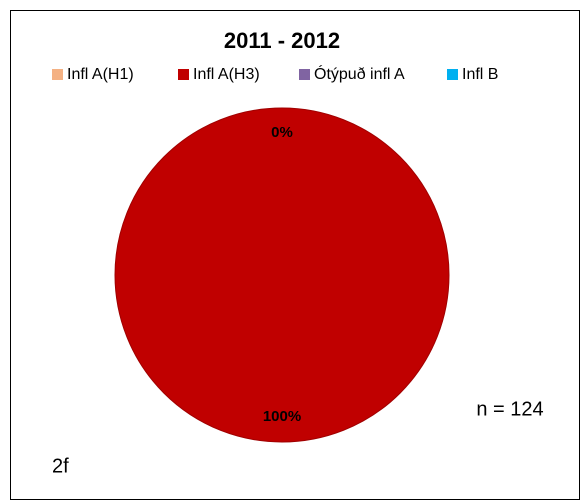  Describe the element at coordinates (282, 40) in the screenshot. I see `chart-title: 2011 - 2012` at that location.